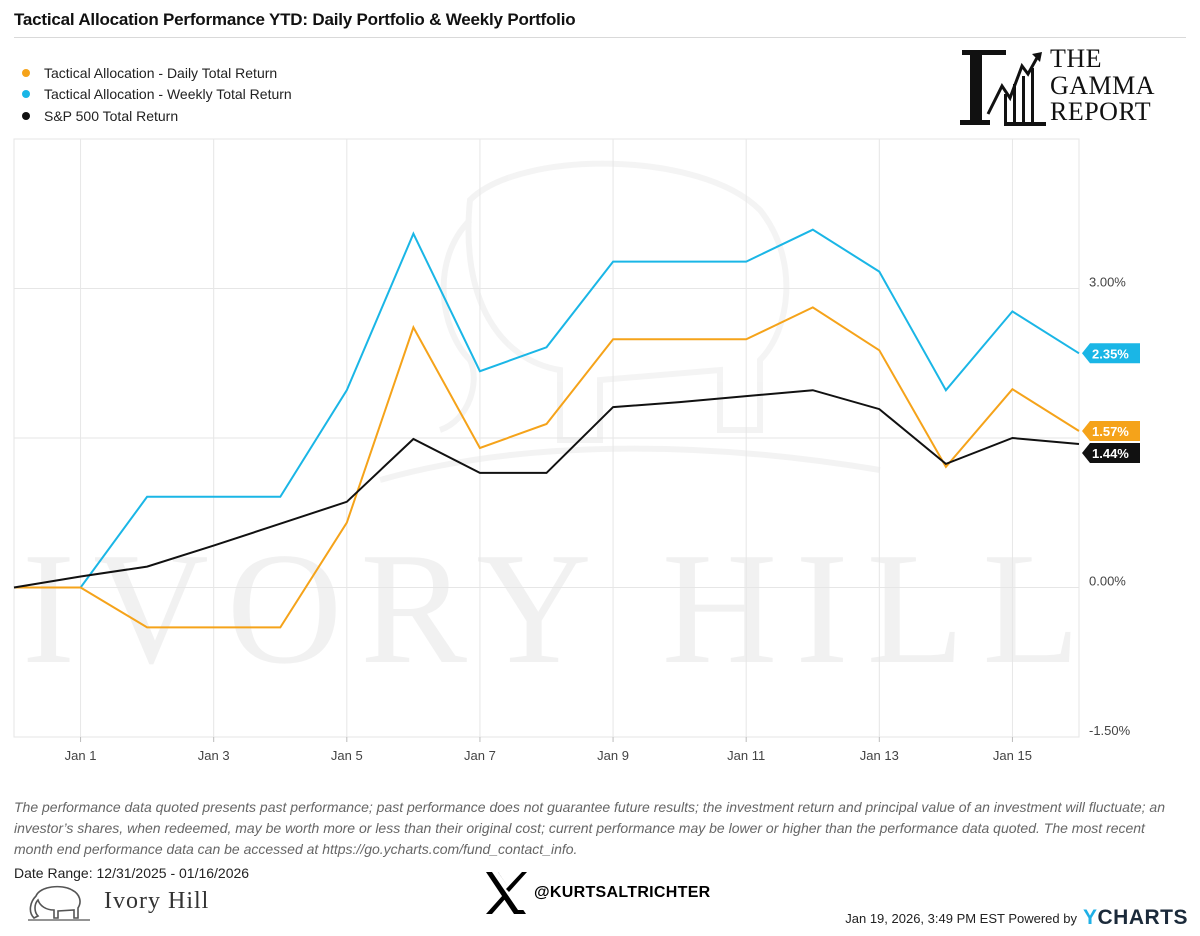  I want to click on legend-dot-weekly, so click(26, 94).